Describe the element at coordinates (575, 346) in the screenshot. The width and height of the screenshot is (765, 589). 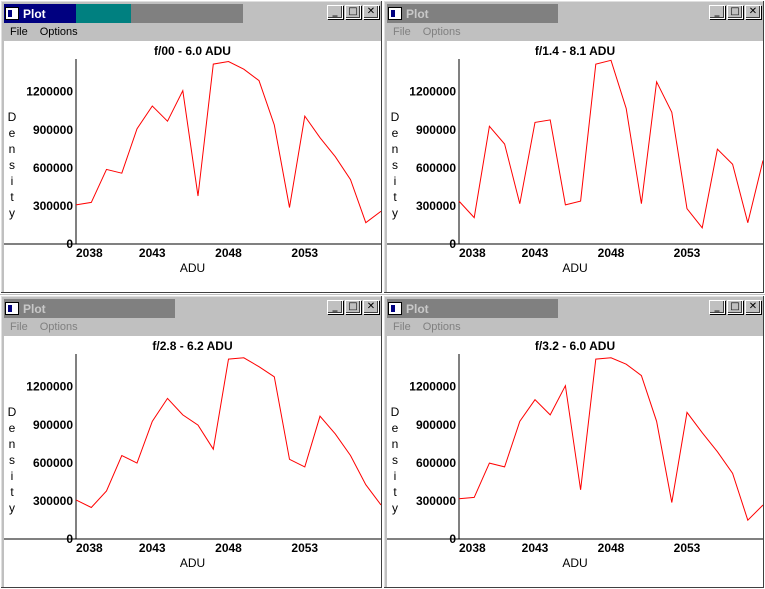
I see `plot-title: f/3.2 - 6.0 ADU` at that location.